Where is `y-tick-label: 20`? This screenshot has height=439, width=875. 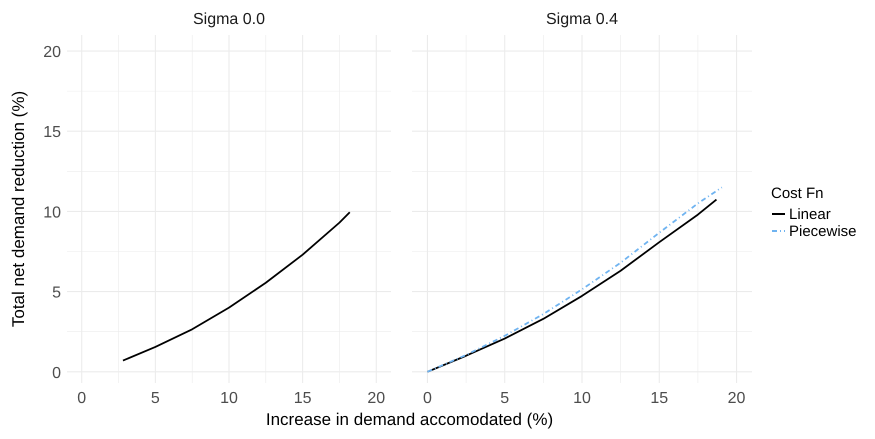 y-tick-label: 20 is located at coordinates (52, 53).